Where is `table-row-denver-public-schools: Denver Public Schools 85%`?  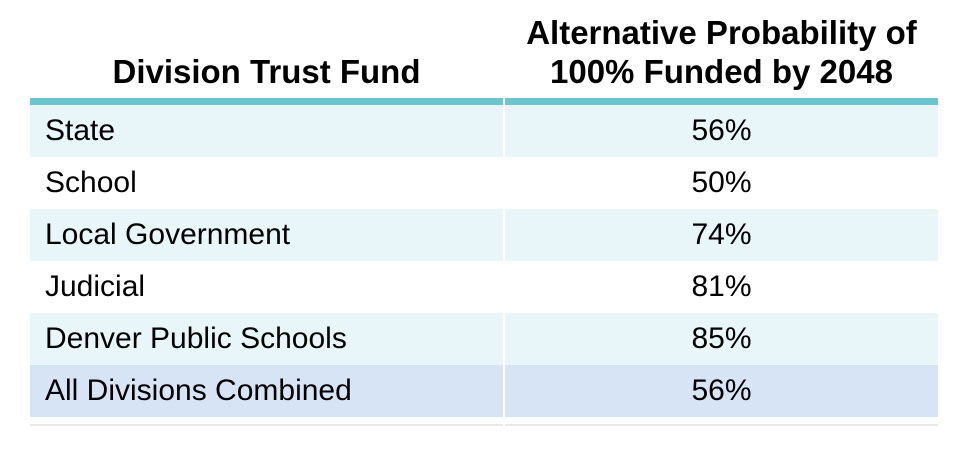
table-row-denver-public-schools: Denver Public Schools 85% is located at coordinates (484, 339).